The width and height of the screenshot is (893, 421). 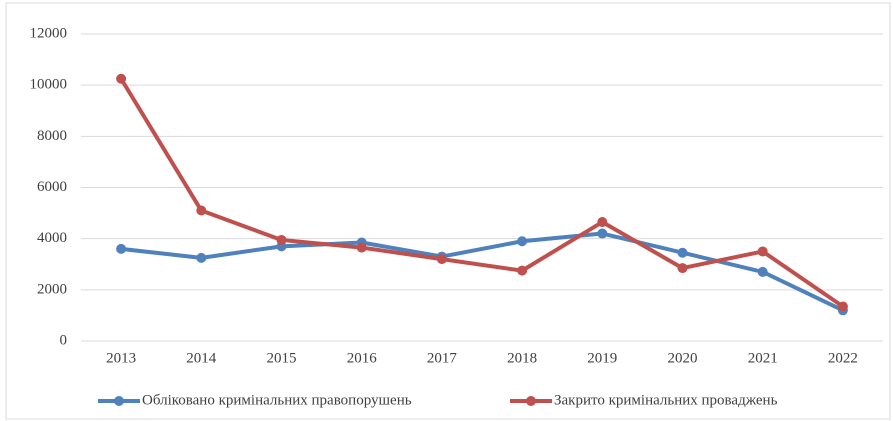 What do you see at coordinates (277, 400) in the screenshot?
I see `legend-label: Обліковано кримінальних правопорушень` at bounding box center [277, 400].